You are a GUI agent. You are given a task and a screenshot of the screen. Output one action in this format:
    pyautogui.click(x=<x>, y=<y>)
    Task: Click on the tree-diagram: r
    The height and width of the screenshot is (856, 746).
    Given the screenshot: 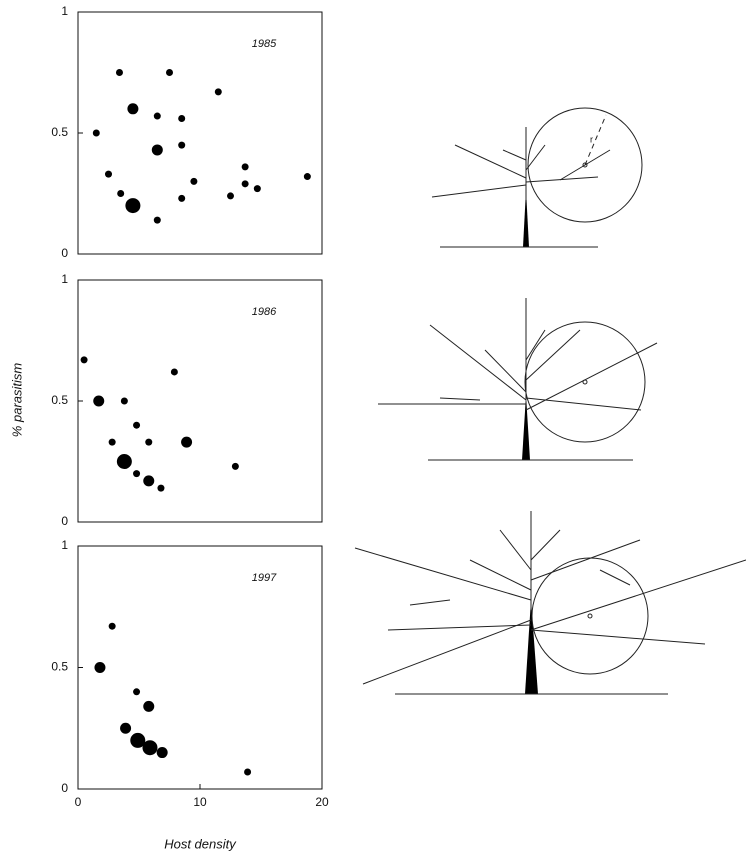 What is the action you would take?
    pyautogui.click(x=537, y=177)
    